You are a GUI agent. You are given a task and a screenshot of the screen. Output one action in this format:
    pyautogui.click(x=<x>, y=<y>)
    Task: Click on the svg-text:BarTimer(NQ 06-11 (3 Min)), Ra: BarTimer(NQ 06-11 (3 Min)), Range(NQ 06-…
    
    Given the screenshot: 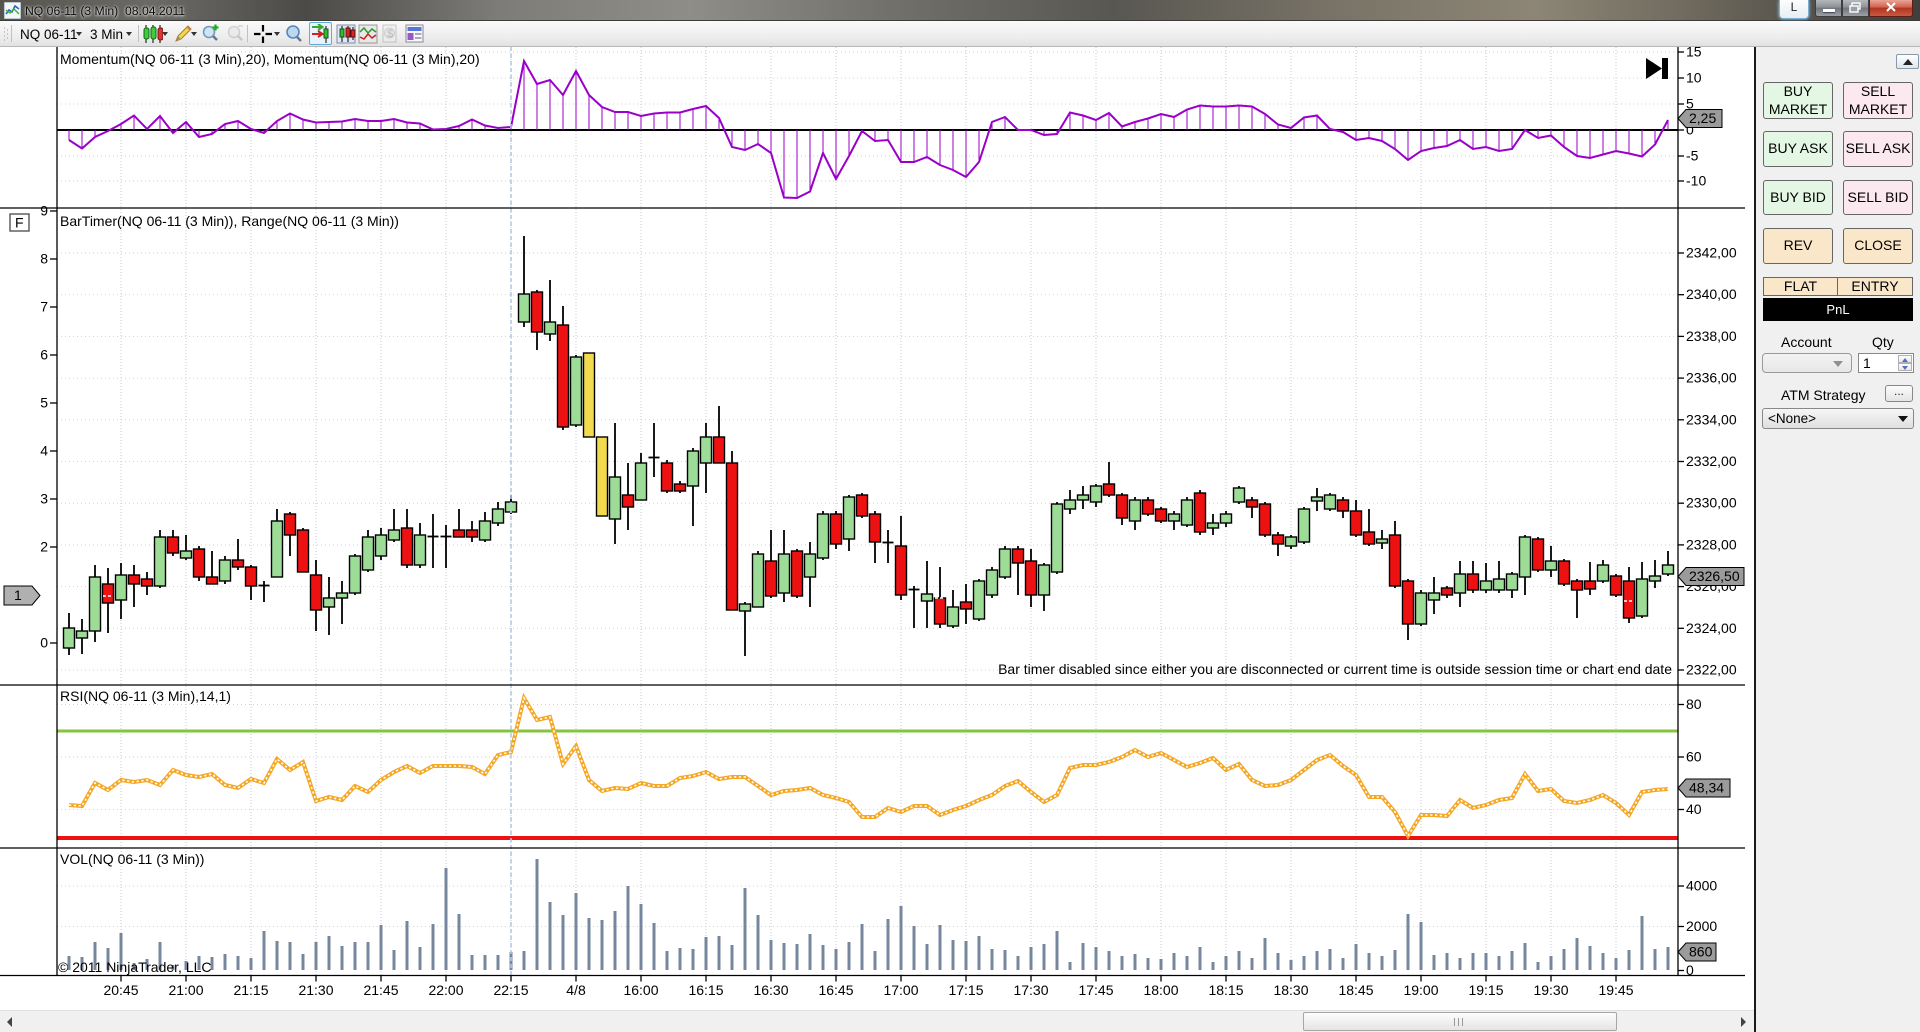 What is the action you would take?
    pyautogui.click(x=229, y=221)
    